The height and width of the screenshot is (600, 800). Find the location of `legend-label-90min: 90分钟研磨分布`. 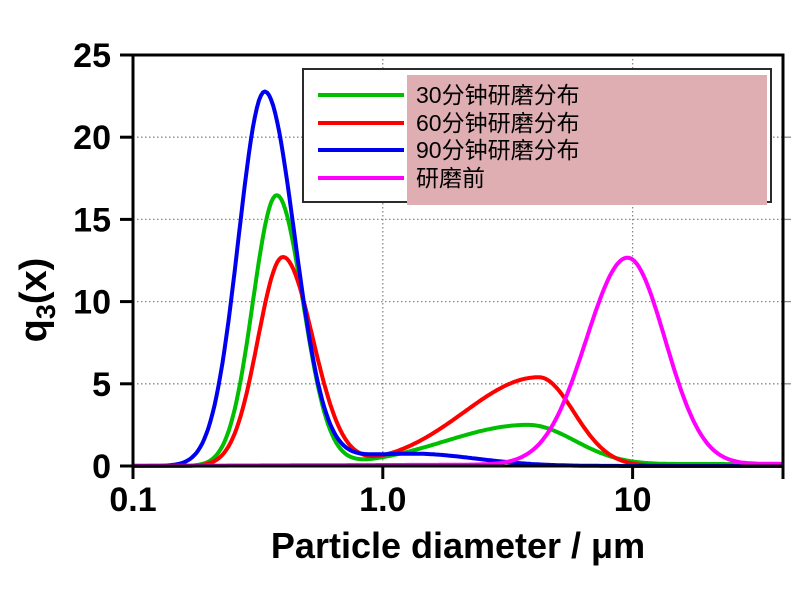

legend-label-90min: 90分钟研磨分布 is located at coordinates (498, 150).